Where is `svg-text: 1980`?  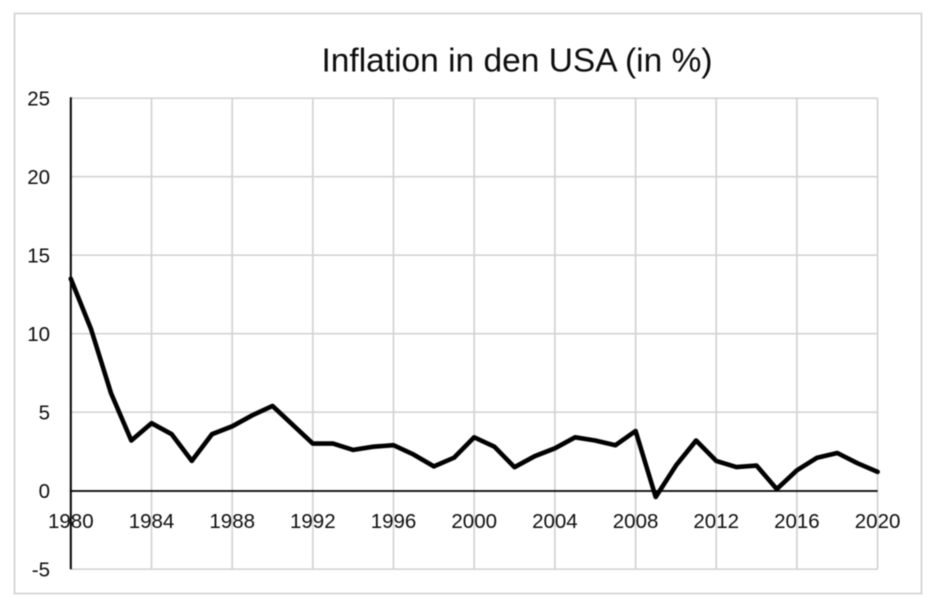 svg-text: 1980 is located at coordinates (71, 521).